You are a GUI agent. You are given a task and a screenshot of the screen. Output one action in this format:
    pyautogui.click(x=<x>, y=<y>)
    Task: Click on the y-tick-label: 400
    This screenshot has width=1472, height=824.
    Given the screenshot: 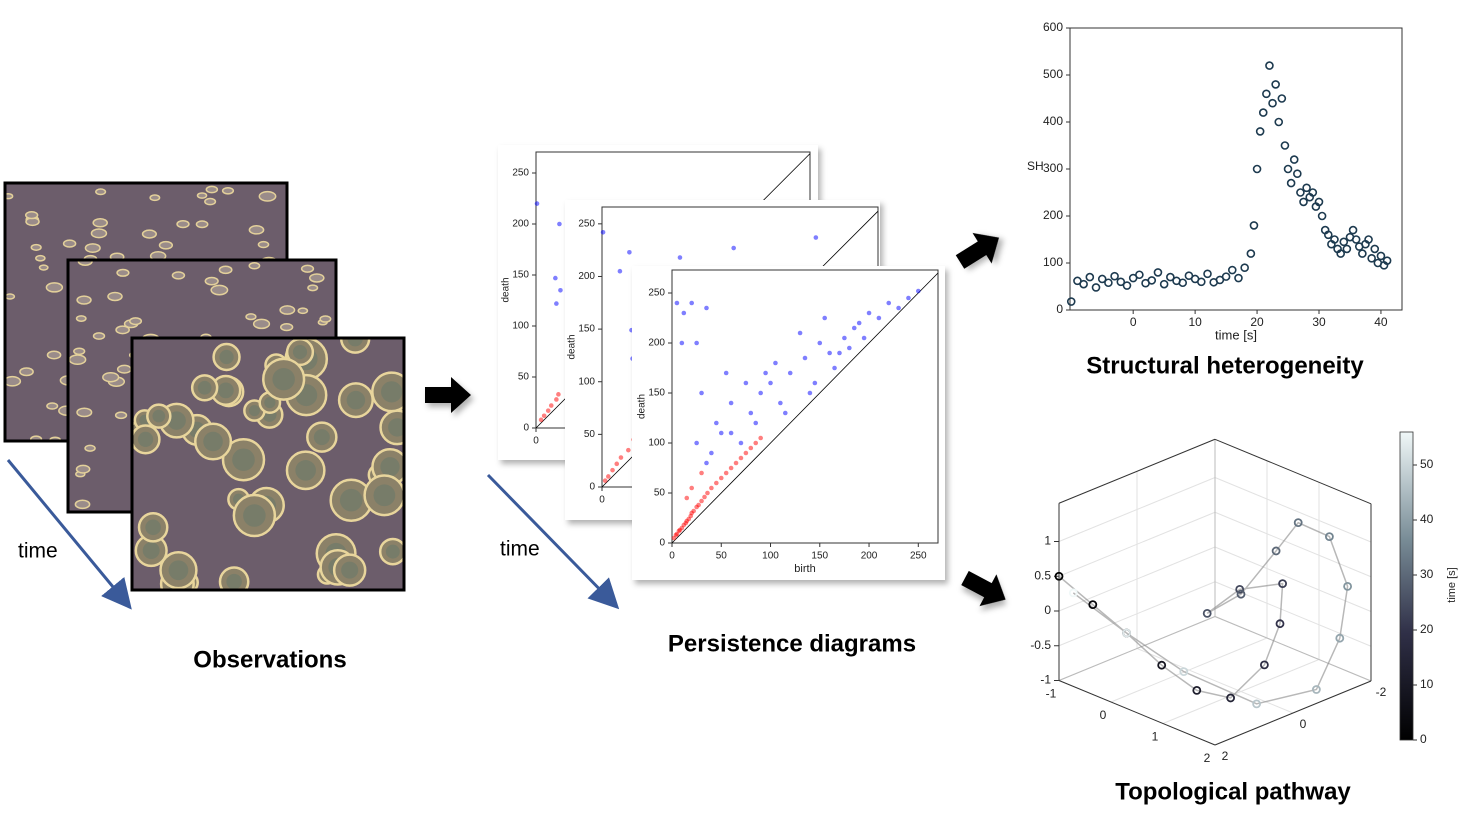 What is the action you would take?
    pyautogui.click(x=1053, y=121)
    